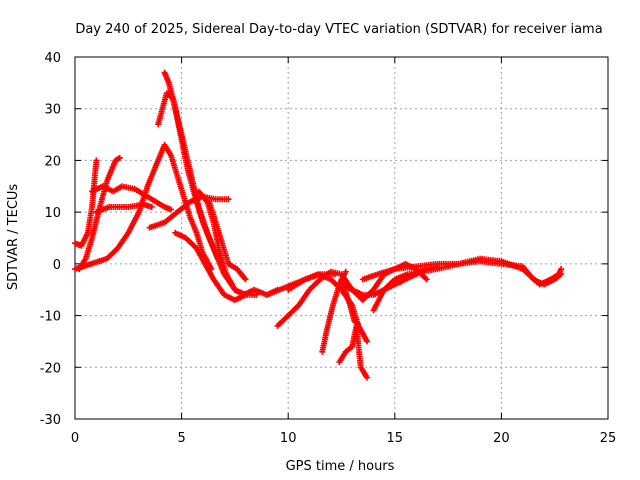  I want to click on y-tick-label: 10, so click(52, 213).